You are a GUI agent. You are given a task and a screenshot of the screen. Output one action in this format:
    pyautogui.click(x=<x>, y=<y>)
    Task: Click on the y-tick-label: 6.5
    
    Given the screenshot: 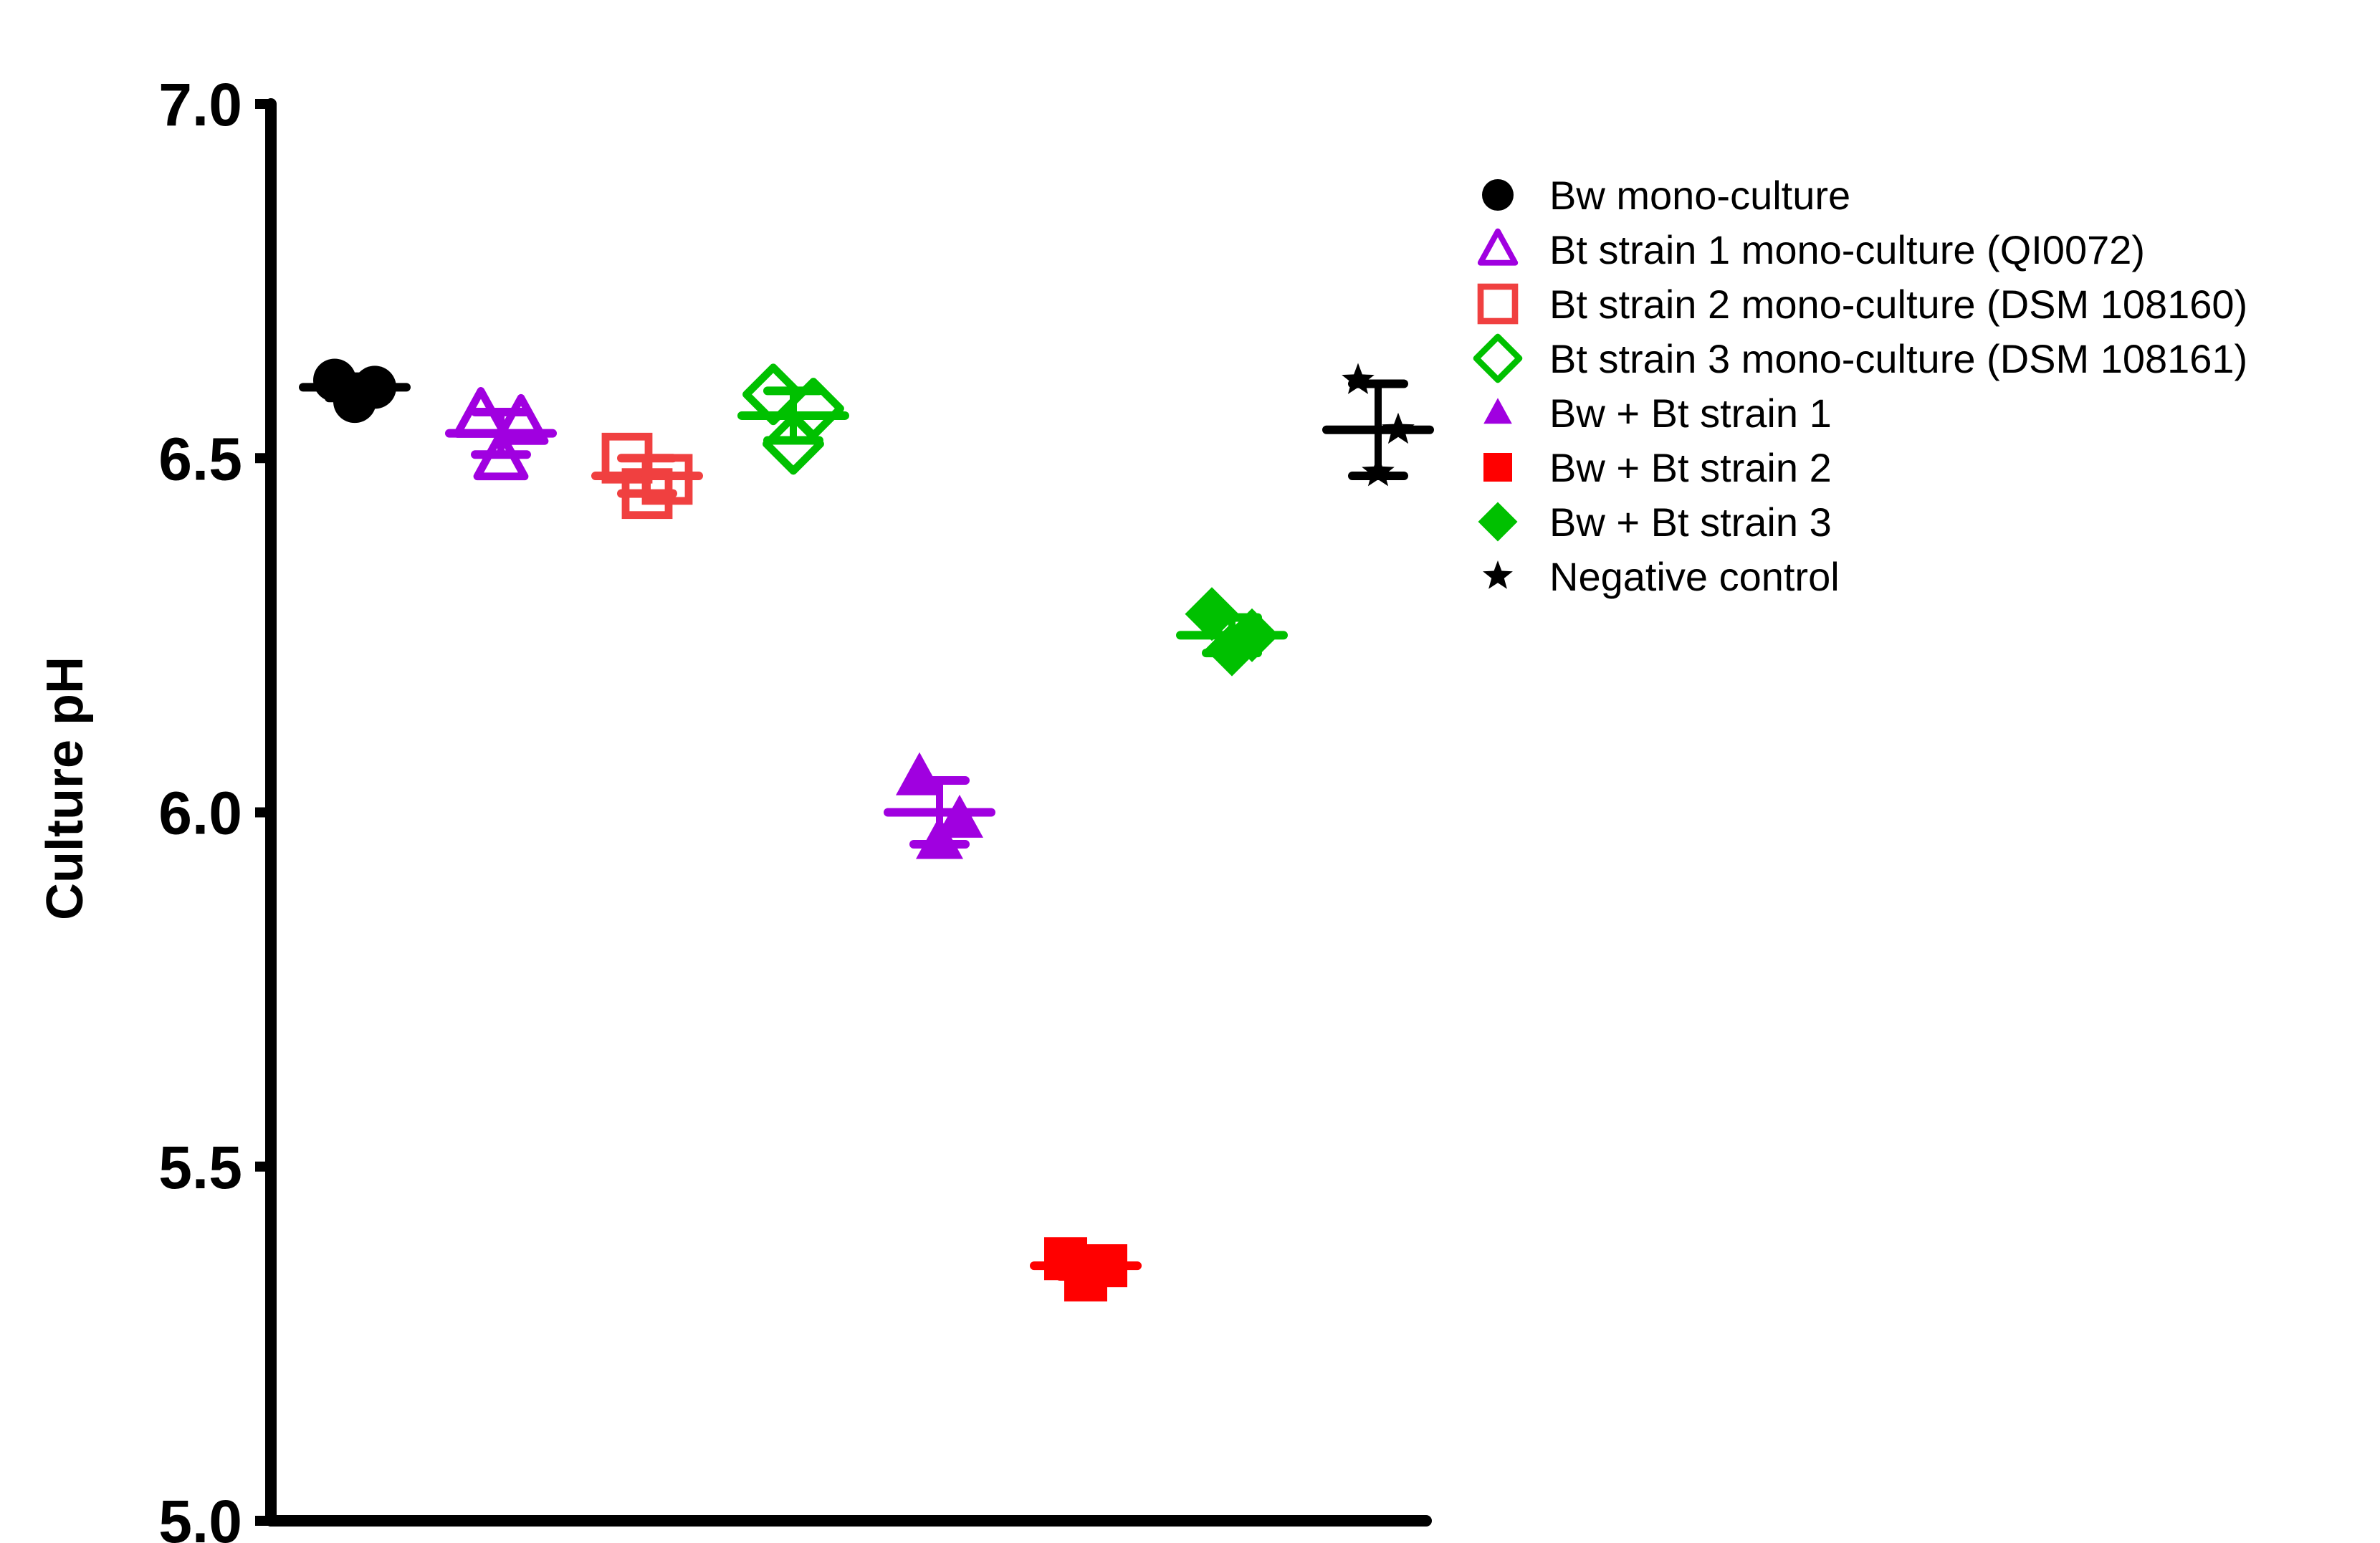 What is the action you would take?
    pyautogui.click(x=200, y=459)
    